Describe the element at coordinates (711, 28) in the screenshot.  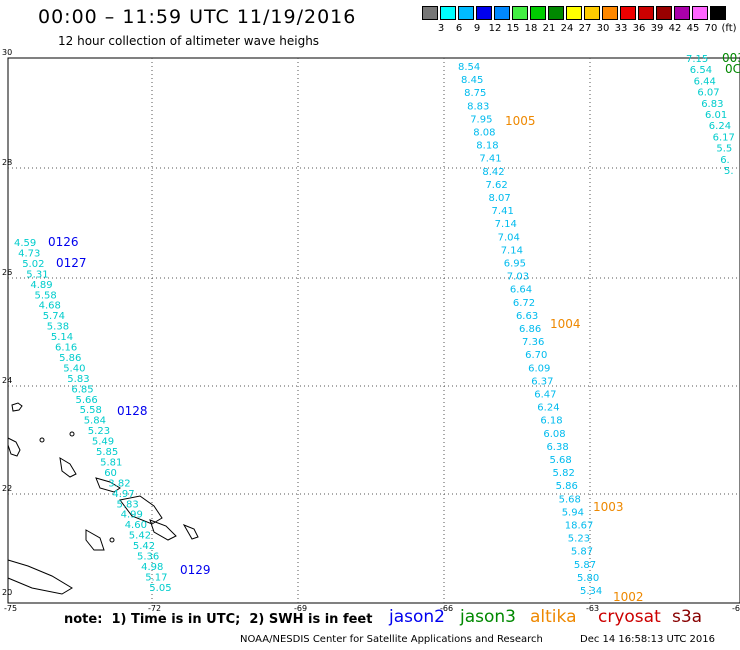
I see `legend-label: 70` at that location.